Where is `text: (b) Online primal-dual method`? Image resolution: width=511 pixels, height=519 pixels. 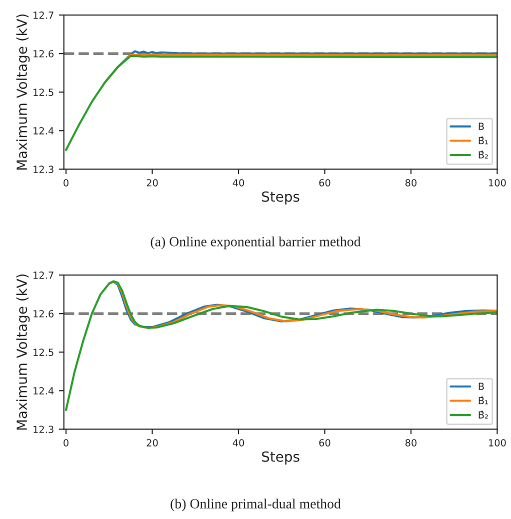
text: (b) Online primal-dual method is located at coordinates (255, 505).